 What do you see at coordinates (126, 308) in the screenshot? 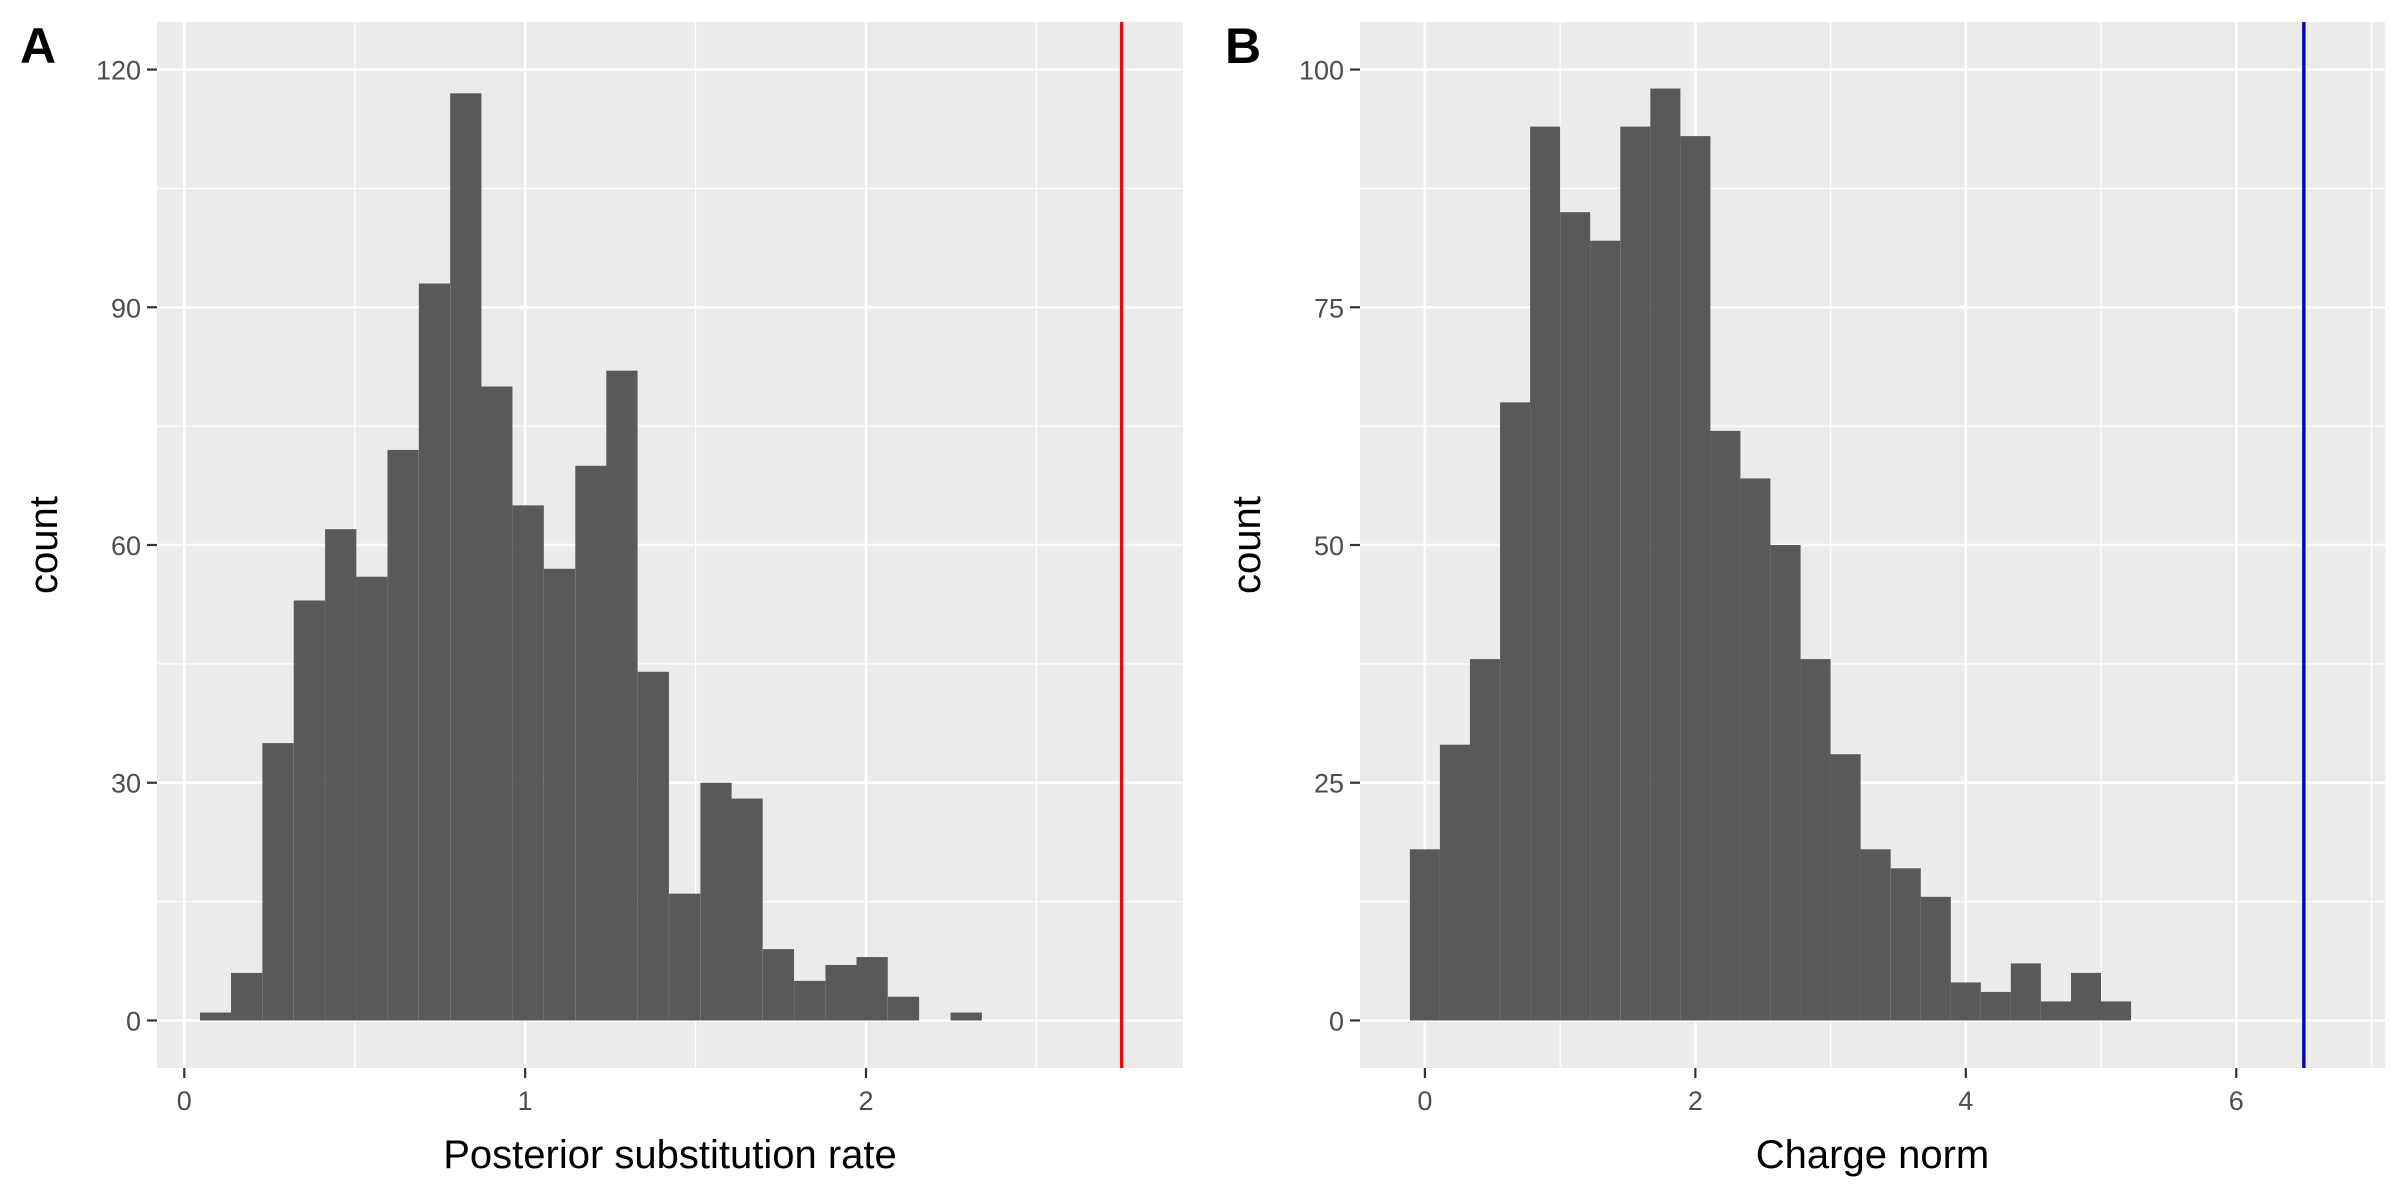
I see `y-tick-label: 90` at bounding box center [126, 308].